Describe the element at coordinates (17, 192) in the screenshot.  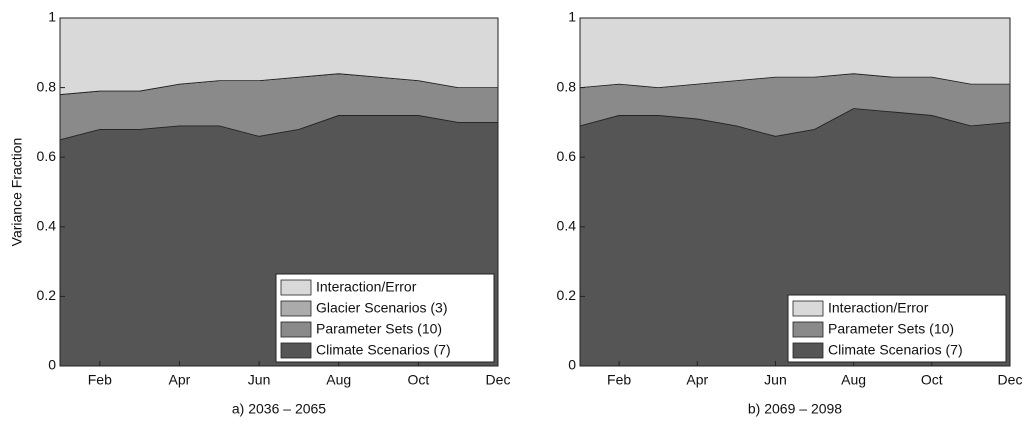
I see `y-axis-label: Variance Fraction` at that location.